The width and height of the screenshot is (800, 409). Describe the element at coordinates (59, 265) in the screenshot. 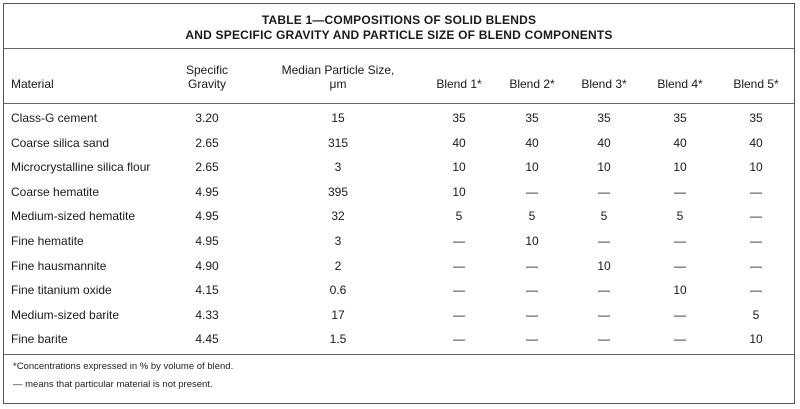

I see `cell-material: Fine hausmannite` at that location.